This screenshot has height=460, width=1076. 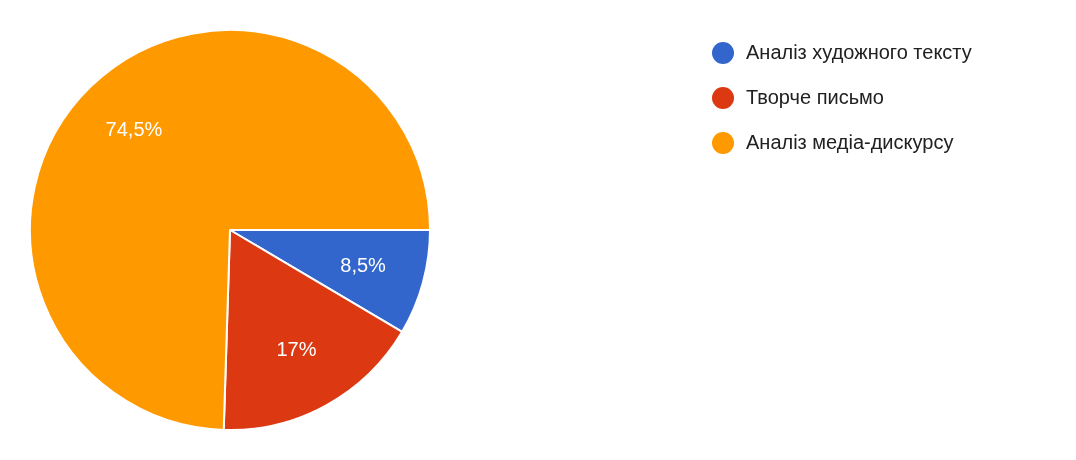 I want to click on data-label: 8,5%, so click(x=363, y=264).